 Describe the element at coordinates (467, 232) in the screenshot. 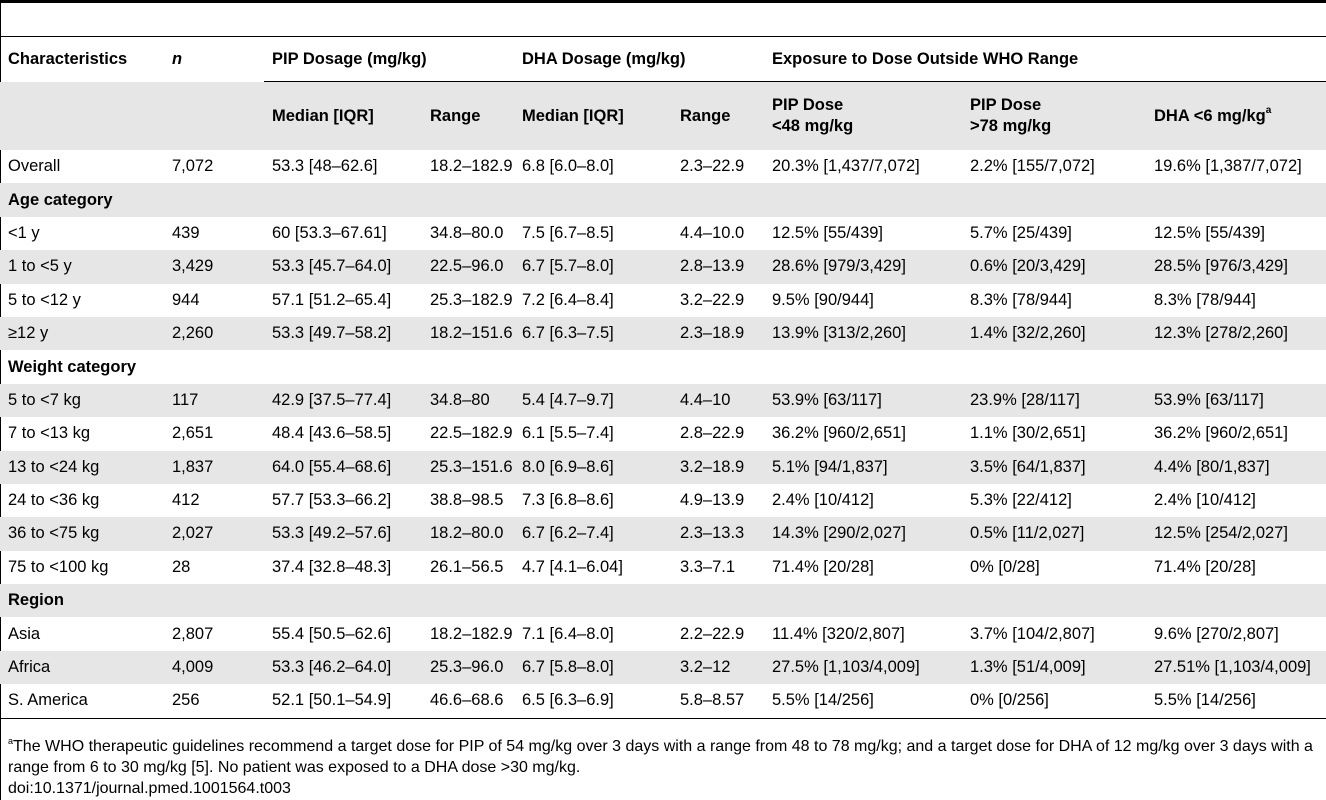

I see `cell-pip-range: 34.8–80.0` at that location.